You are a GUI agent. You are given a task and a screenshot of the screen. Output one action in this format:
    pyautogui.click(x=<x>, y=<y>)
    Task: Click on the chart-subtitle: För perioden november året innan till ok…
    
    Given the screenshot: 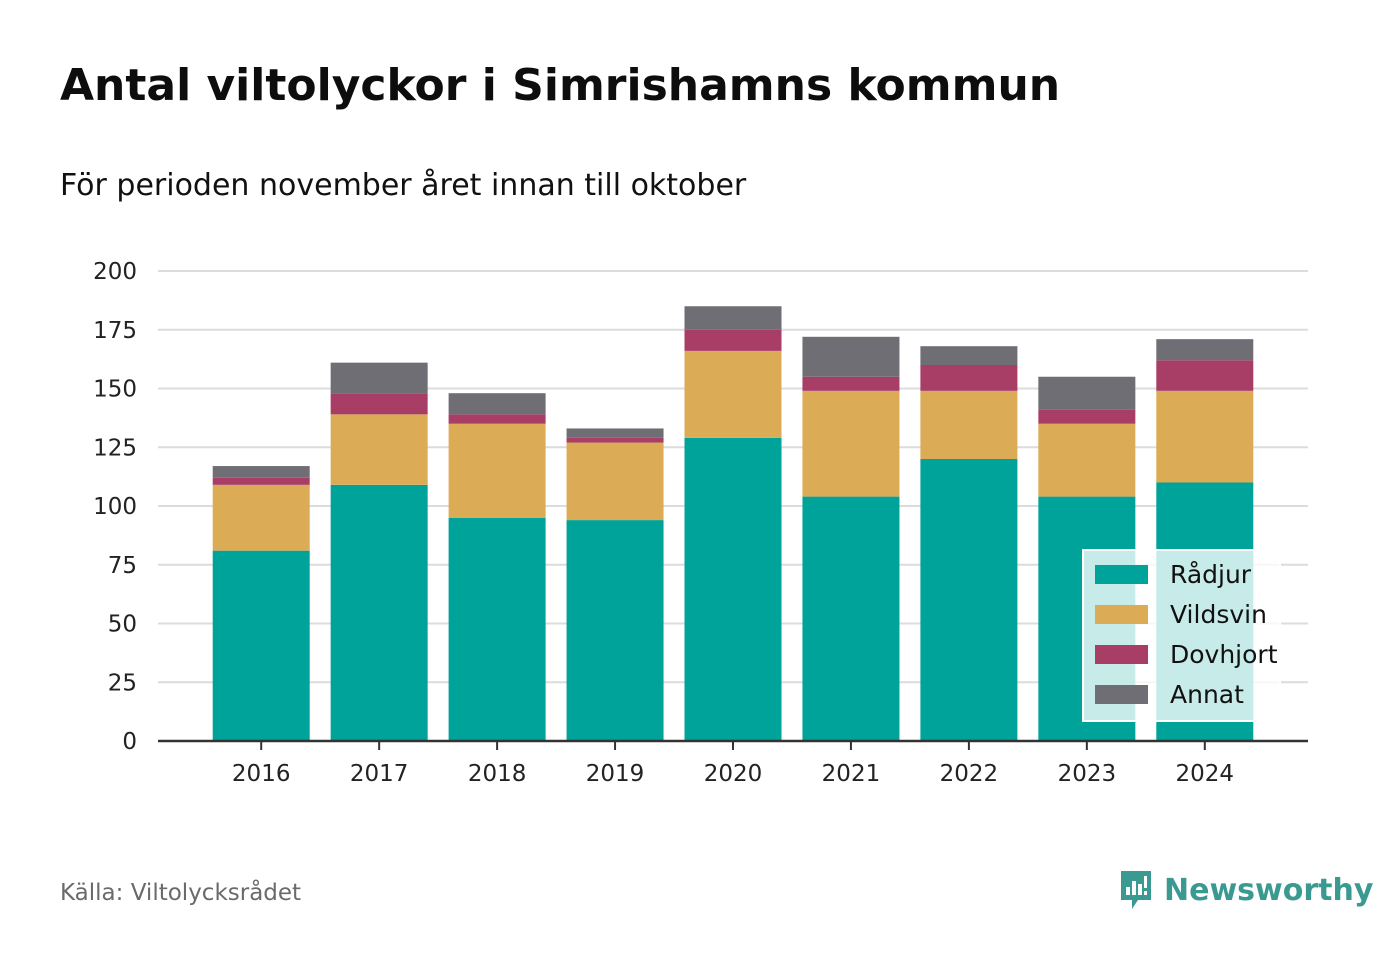 What is the action you would take?
    pyautogui.click(x=403, y=185)
    